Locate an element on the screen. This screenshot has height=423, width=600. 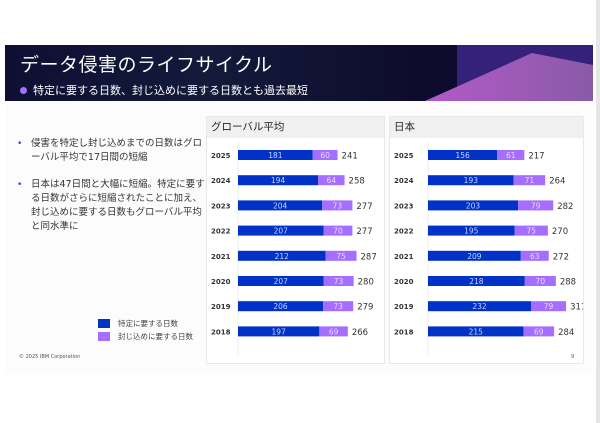
data-label: 206 is located at coordinates (280, 306).